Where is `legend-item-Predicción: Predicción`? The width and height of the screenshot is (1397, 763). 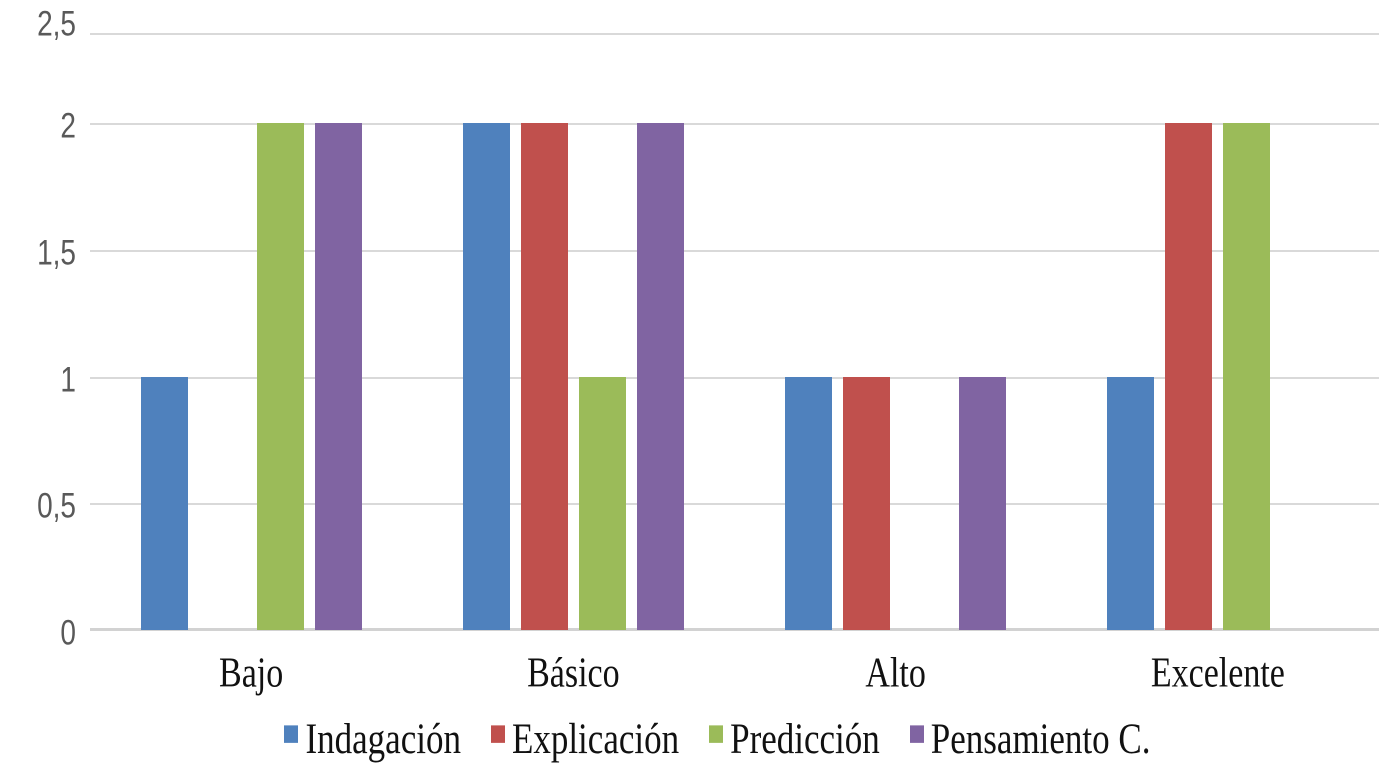 legend-item-Predicción: Predicción is located at coordinates (794, 738).